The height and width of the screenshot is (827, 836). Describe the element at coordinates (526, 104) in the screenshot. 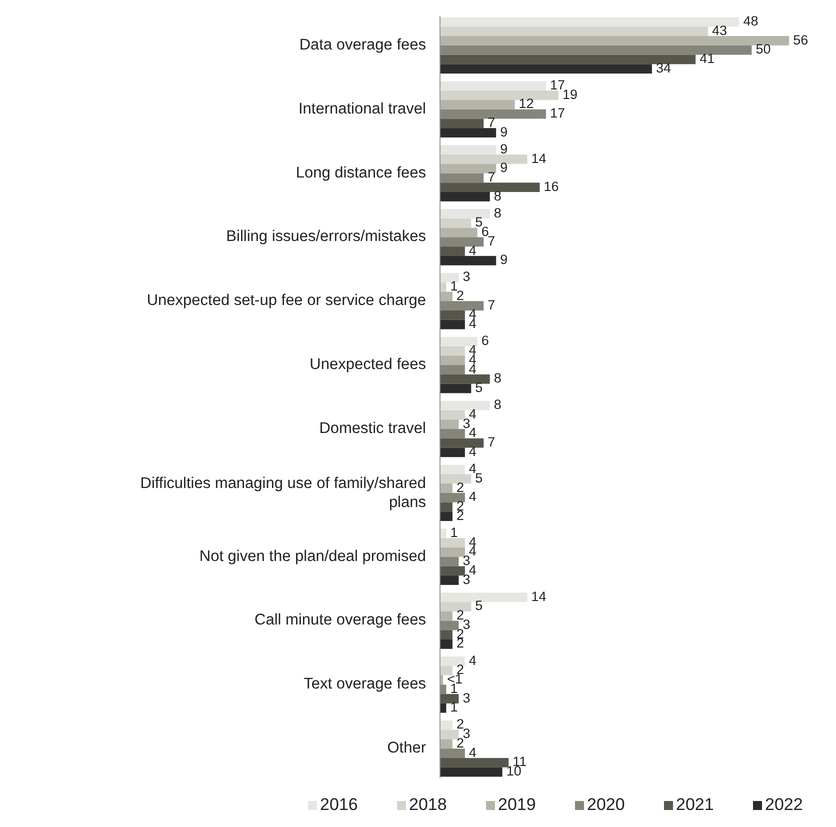

I see `data-label: 12` at that location.